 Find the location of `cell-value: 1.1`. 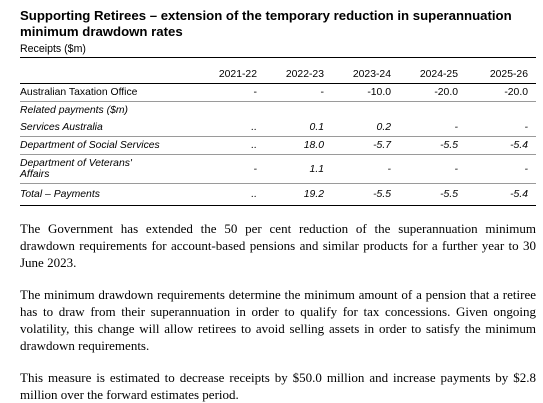

cell-value: 1.1 is located at coordinates (298, 169).